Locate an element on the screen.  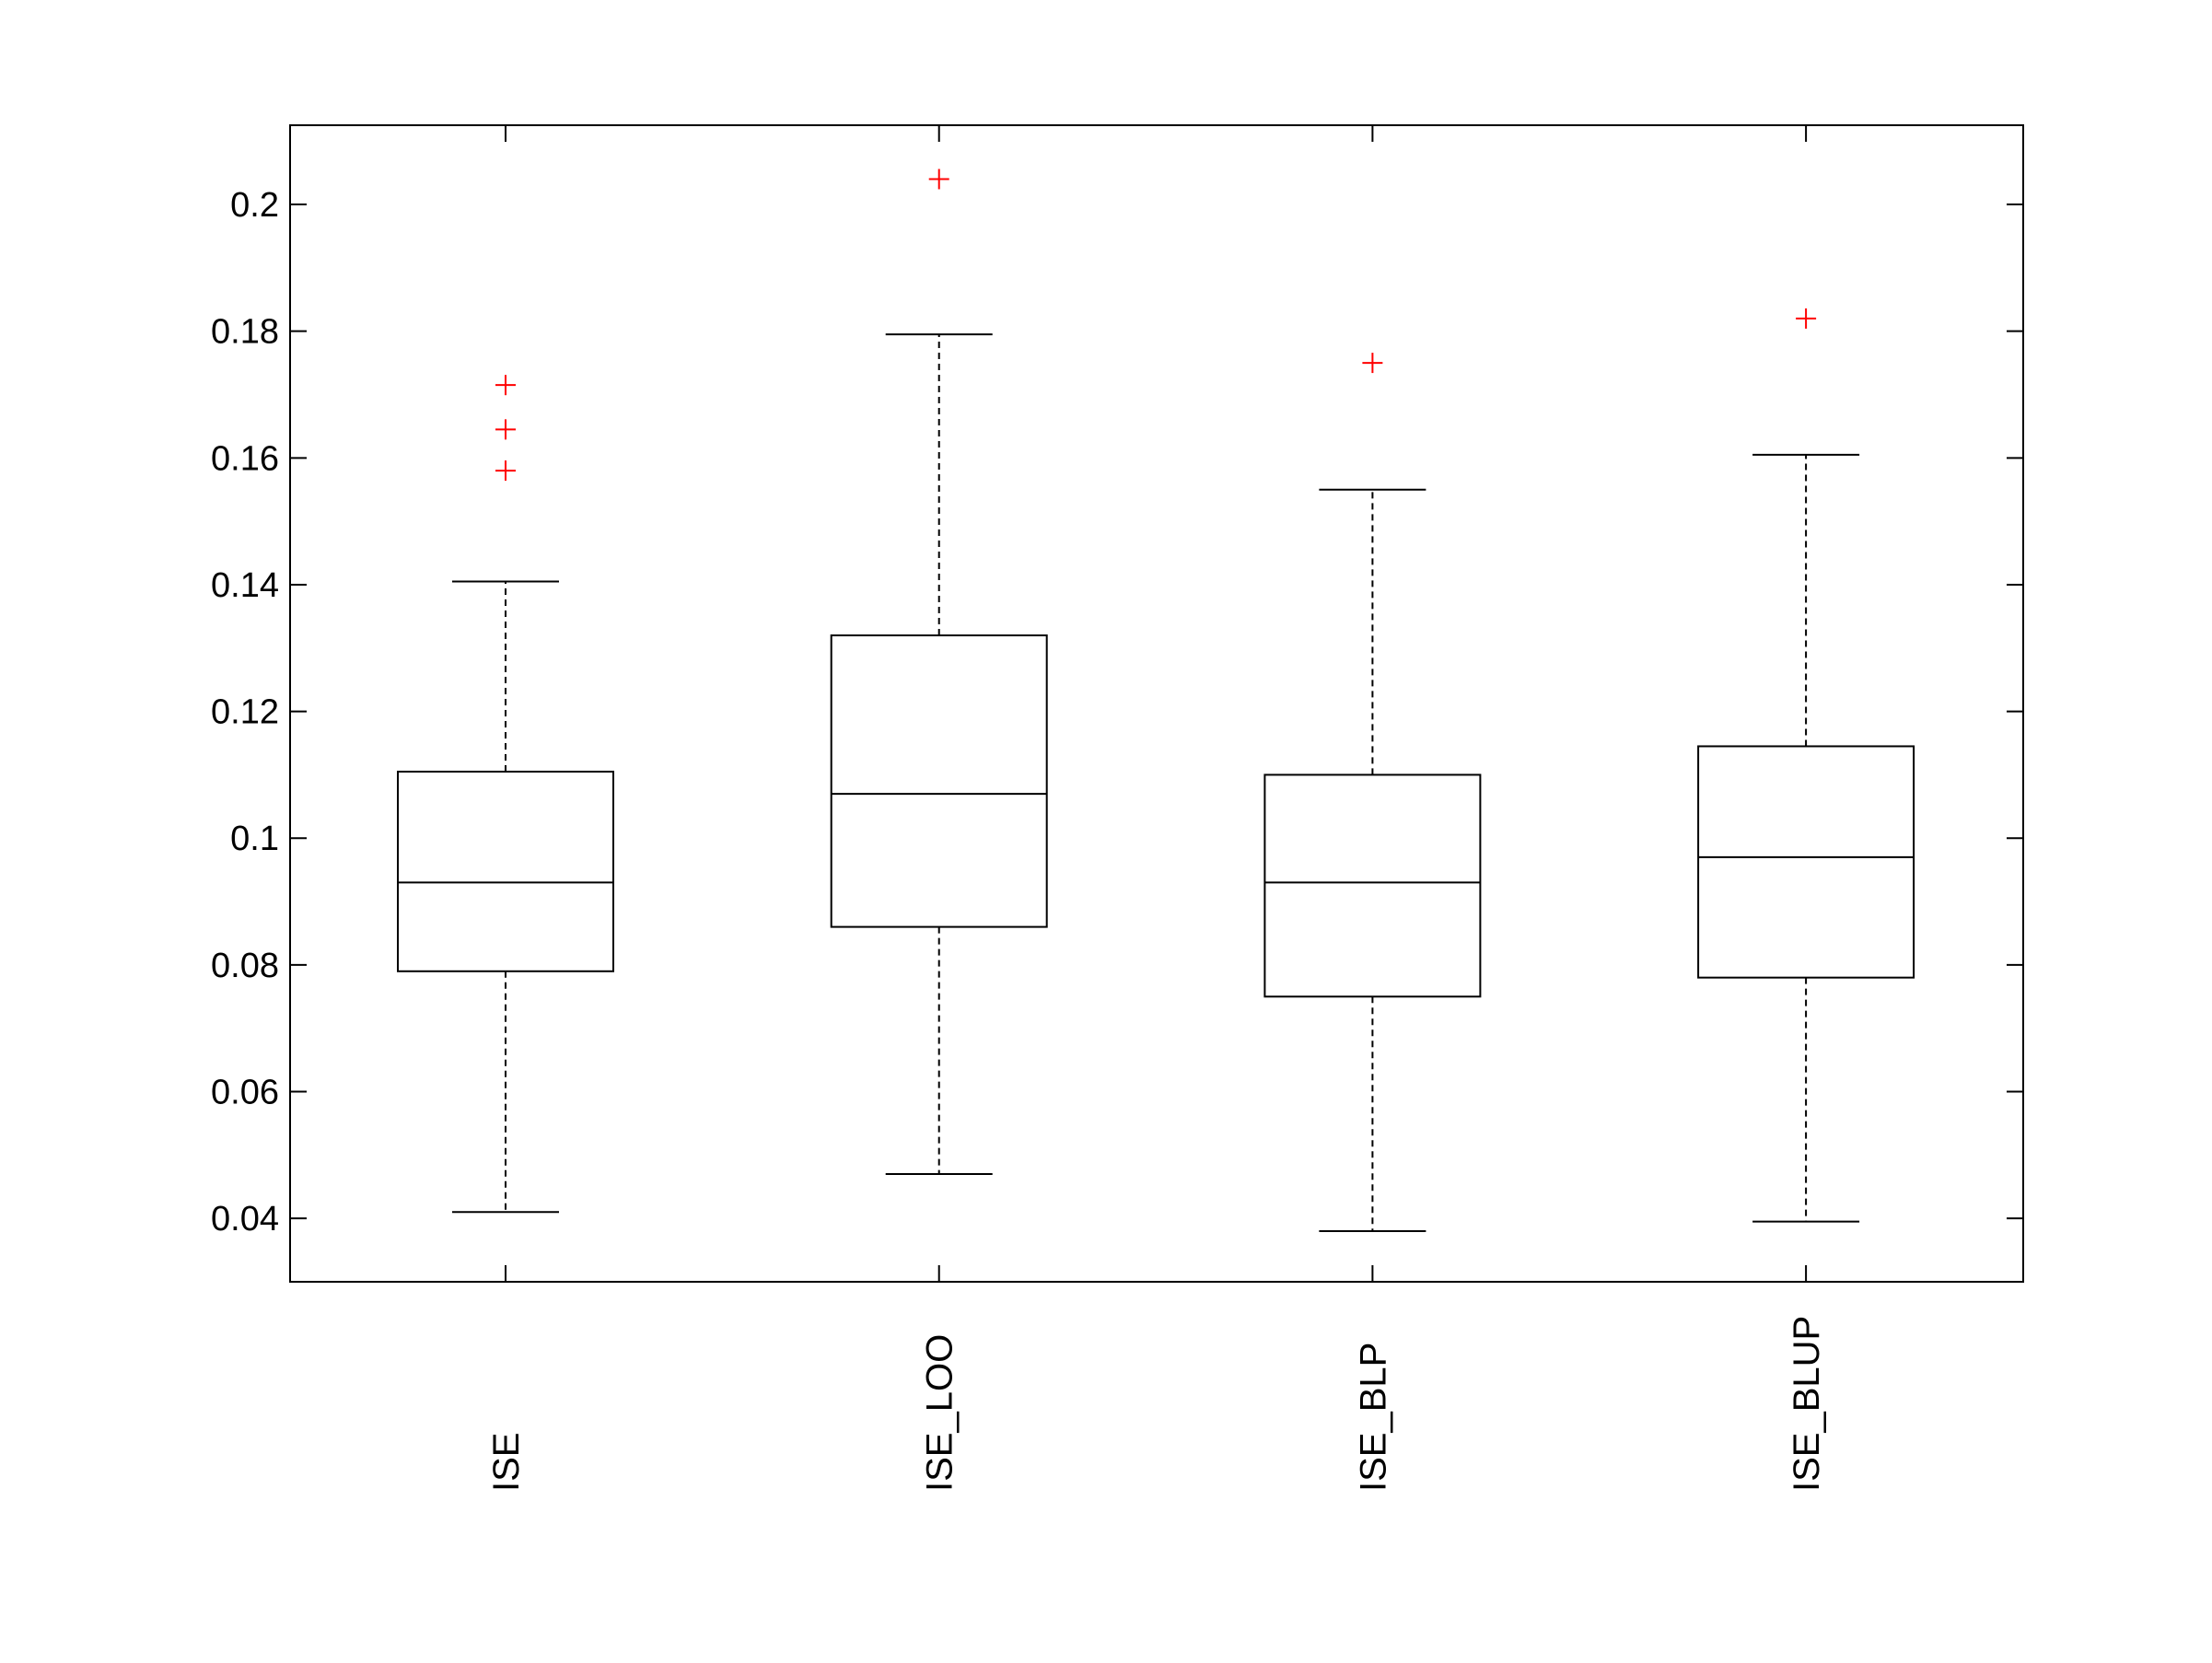
y-tick-label: 0.18 is located at coordinates (245, 332).